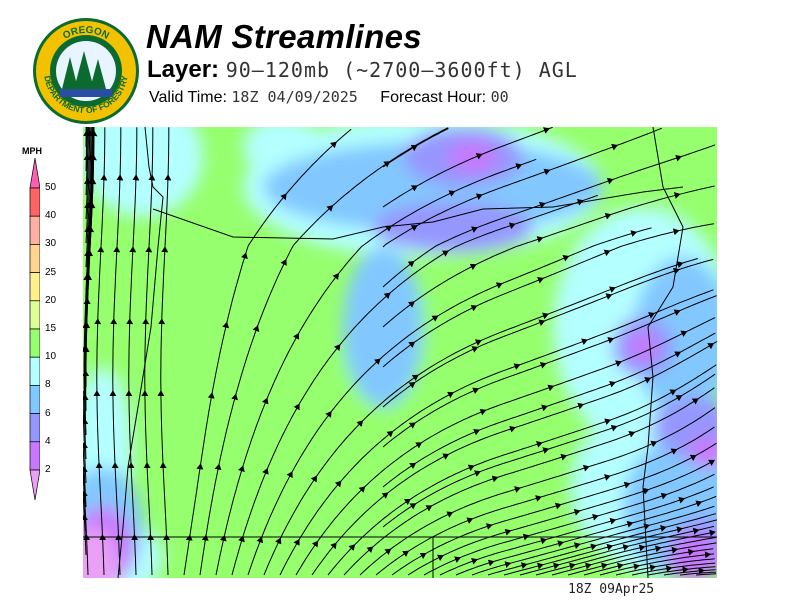 The image size is (800, 600). What do you see at coordinates (34, 485) in the screenshot?
I see `legend-arrow-bottom` at bounding box center [34, 485].